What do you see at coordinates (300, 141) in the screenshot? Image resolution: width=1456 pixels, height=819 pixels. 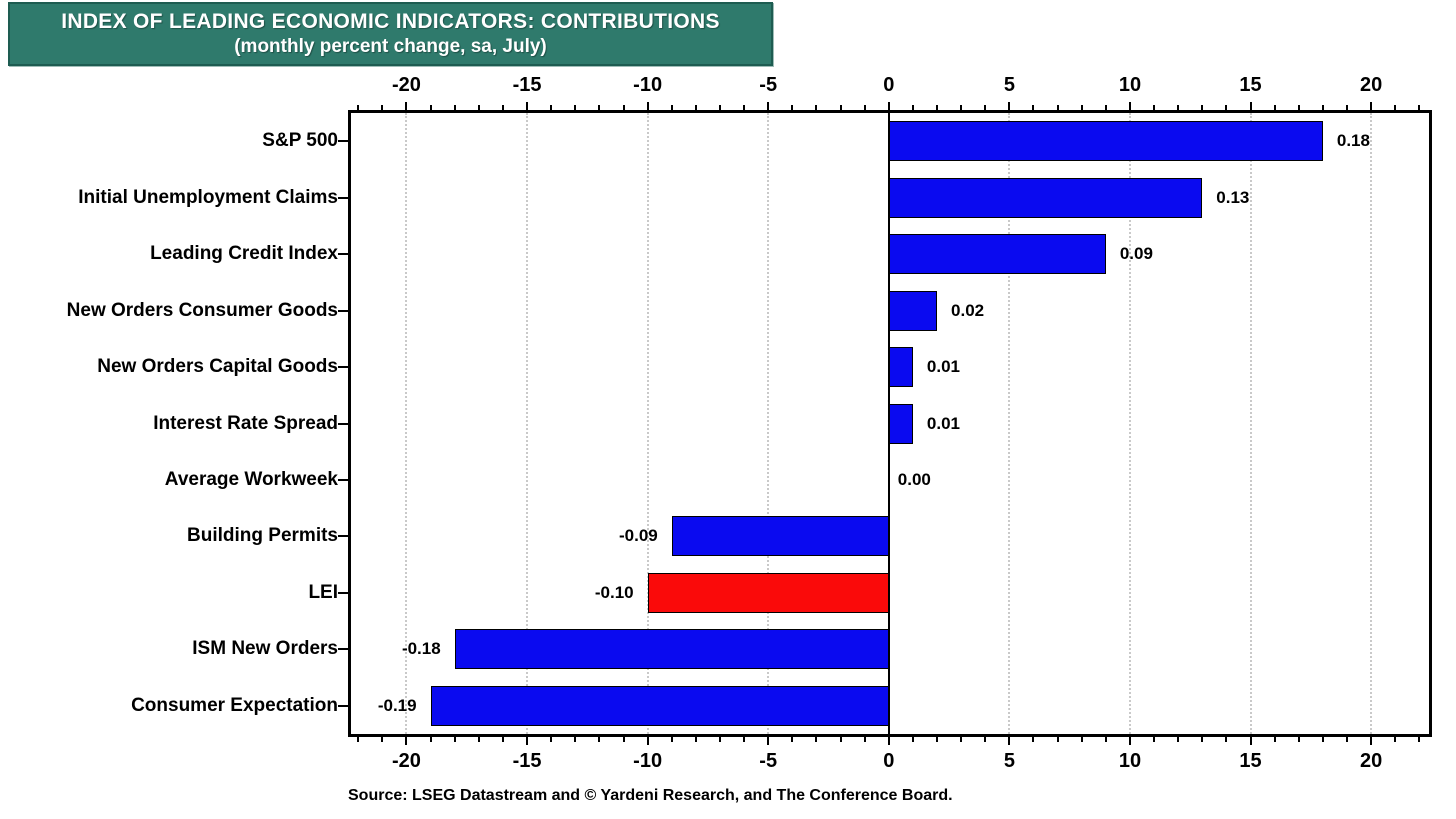 I see `category-label: S&P 500` at bounding box center [300, 141].